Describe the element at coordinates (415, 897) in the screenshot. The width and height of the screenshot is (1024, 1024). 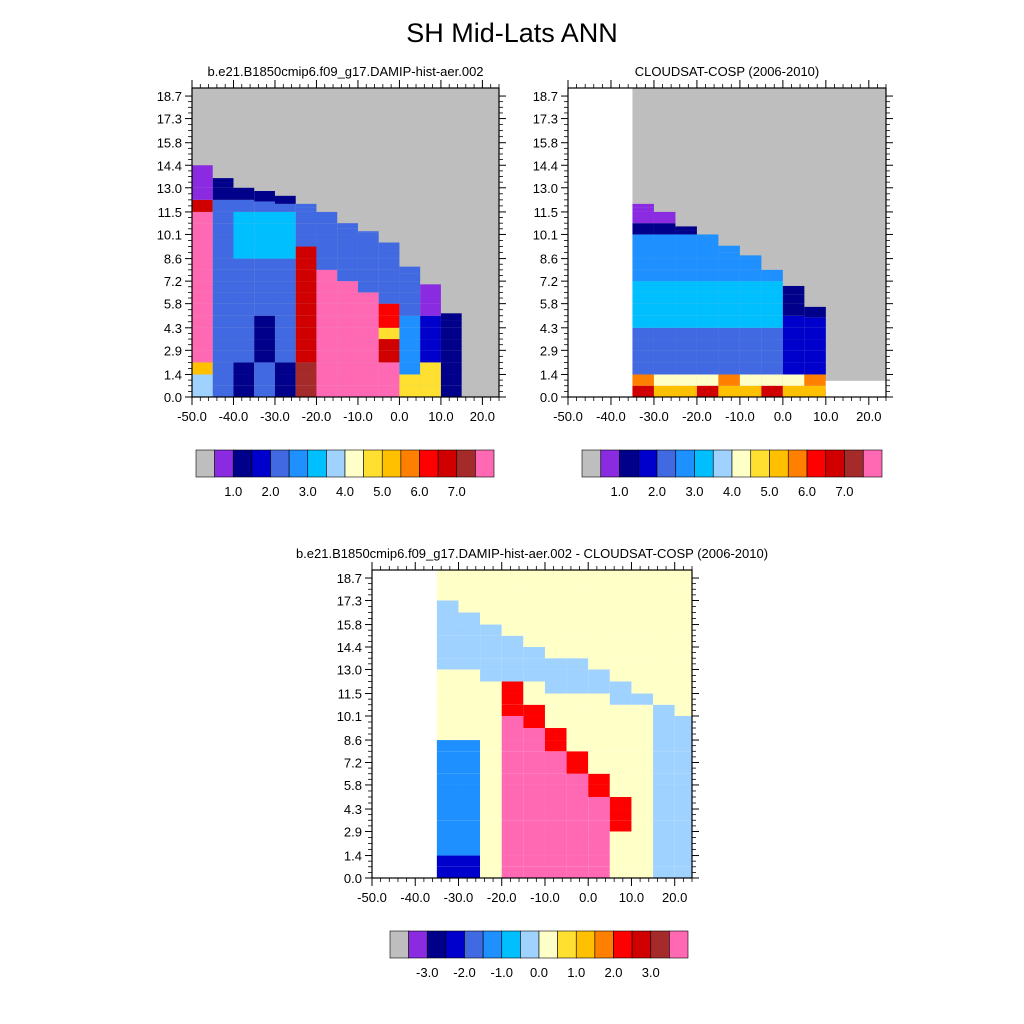
I see `x-tick-label: -40.0` at that location.